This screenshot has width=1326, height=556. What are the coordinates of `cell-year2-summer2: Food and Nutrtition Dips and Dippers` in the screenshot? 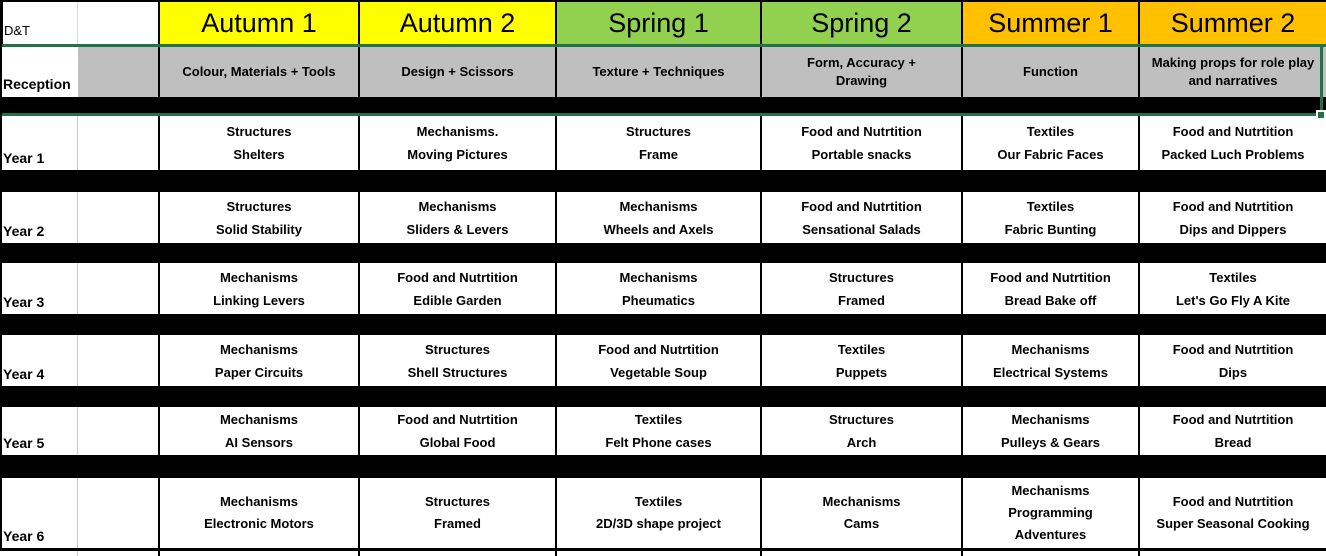 It's located at (1233, 217).